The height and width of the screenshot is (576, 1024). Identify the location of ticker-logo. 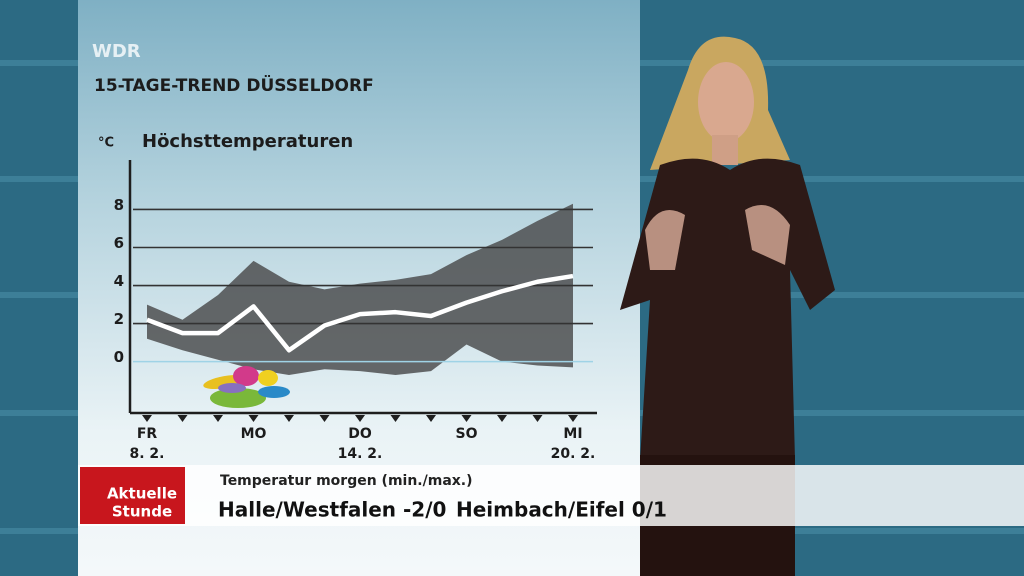
(132, 495).